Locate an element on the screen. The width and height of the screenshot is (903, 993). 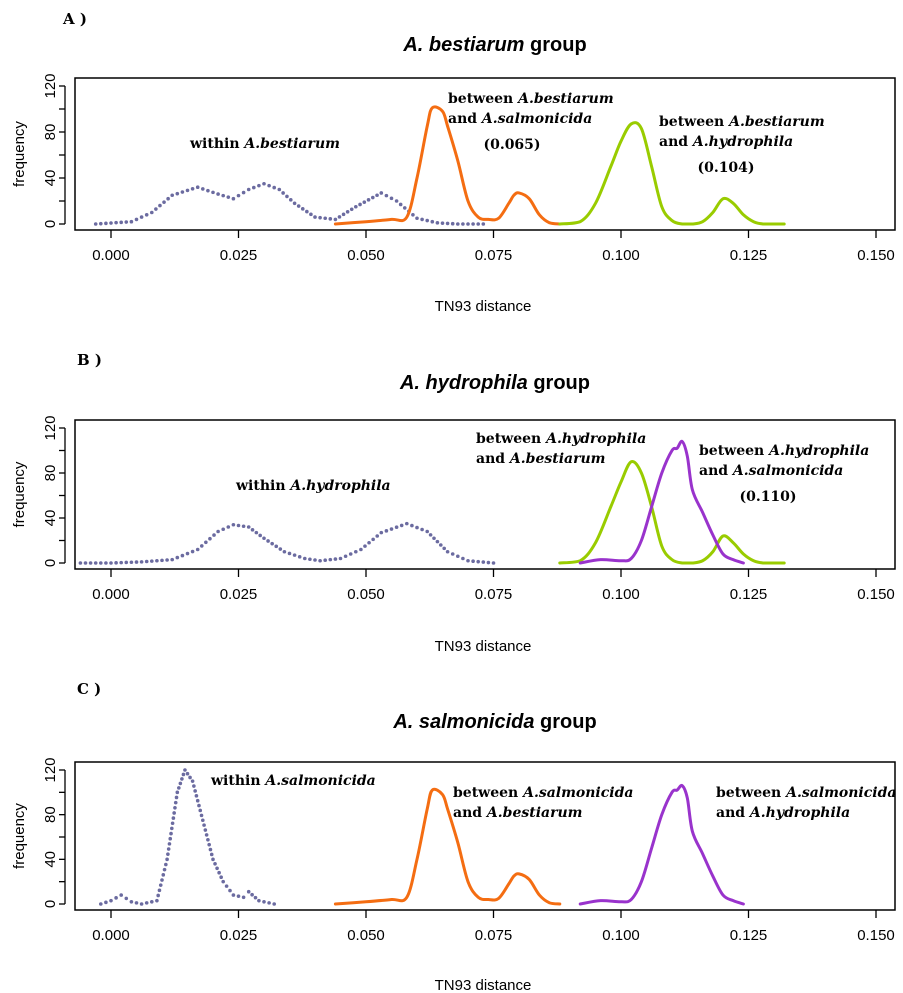
x-tick-label: 0.075 is located at coordinates (494, 594).